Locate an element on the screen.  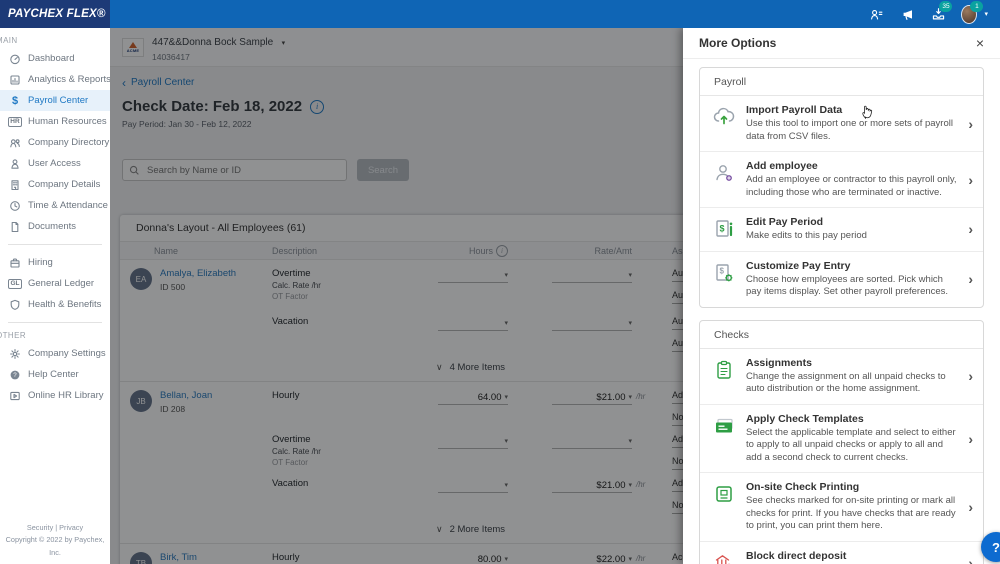
paychex-flex-logo: PAYCHEX FLEX® is located at coordinates (55, 14).